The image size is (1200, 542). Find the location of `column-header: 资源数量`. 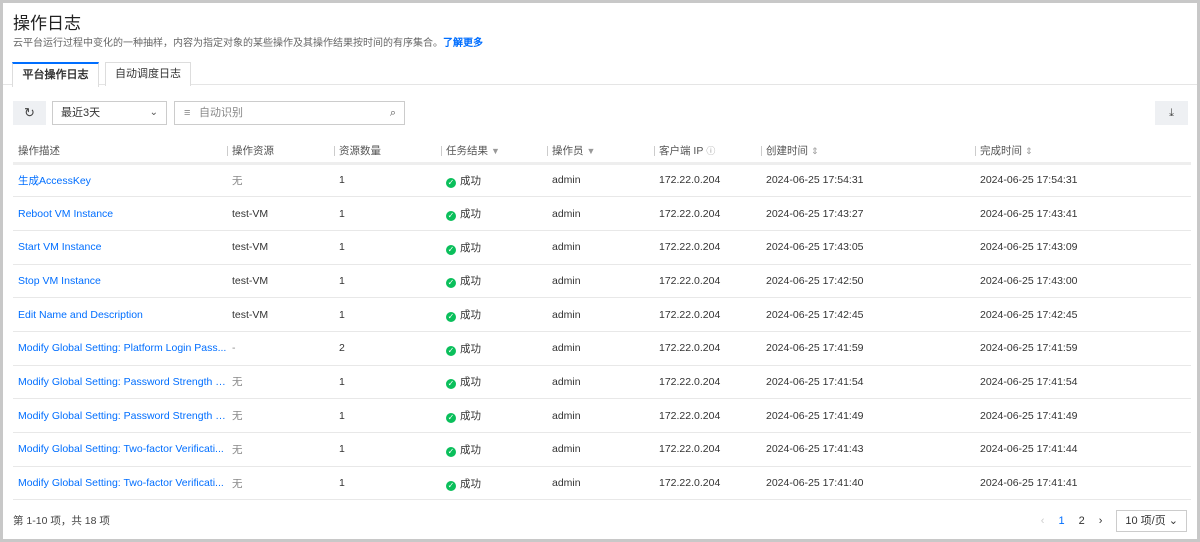

column-header: 资源数量 is located at coordinates (387, 152).